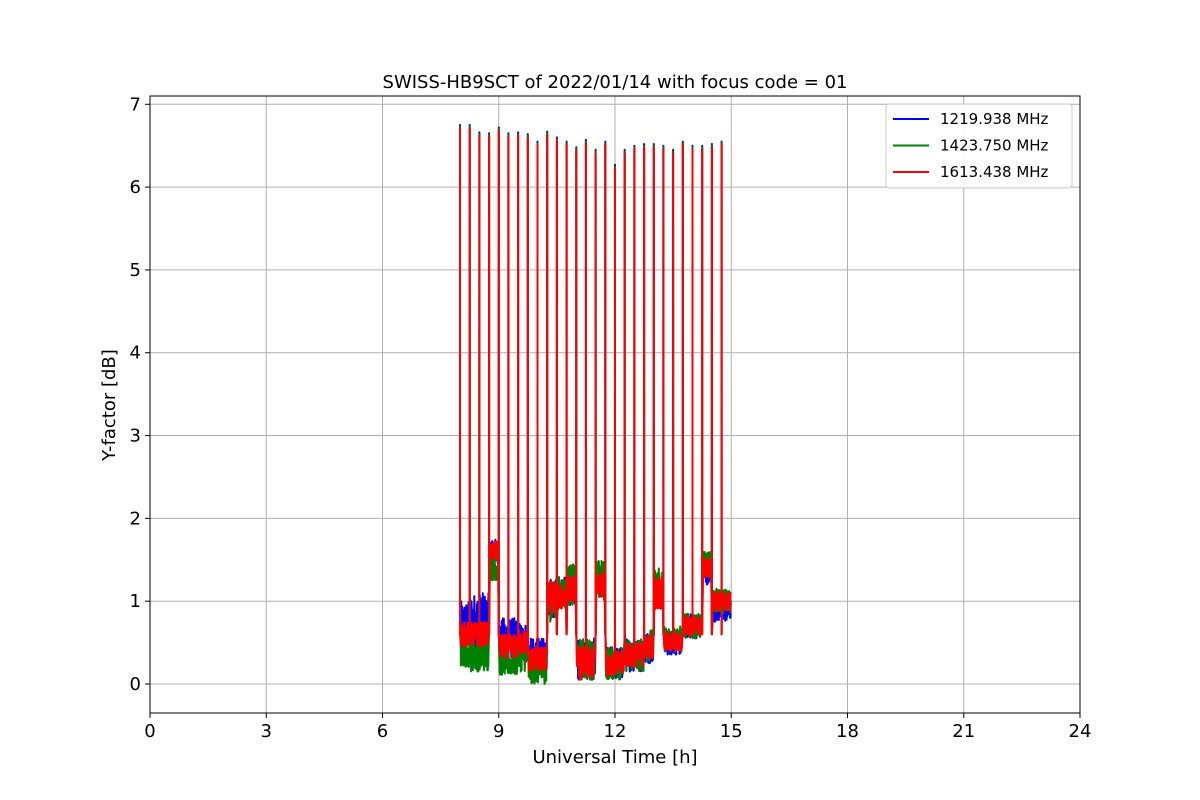  Describe the element at coordinates (994, 146) in the screenshot. I see `legend-label: 1423.750 MHz` at that location.